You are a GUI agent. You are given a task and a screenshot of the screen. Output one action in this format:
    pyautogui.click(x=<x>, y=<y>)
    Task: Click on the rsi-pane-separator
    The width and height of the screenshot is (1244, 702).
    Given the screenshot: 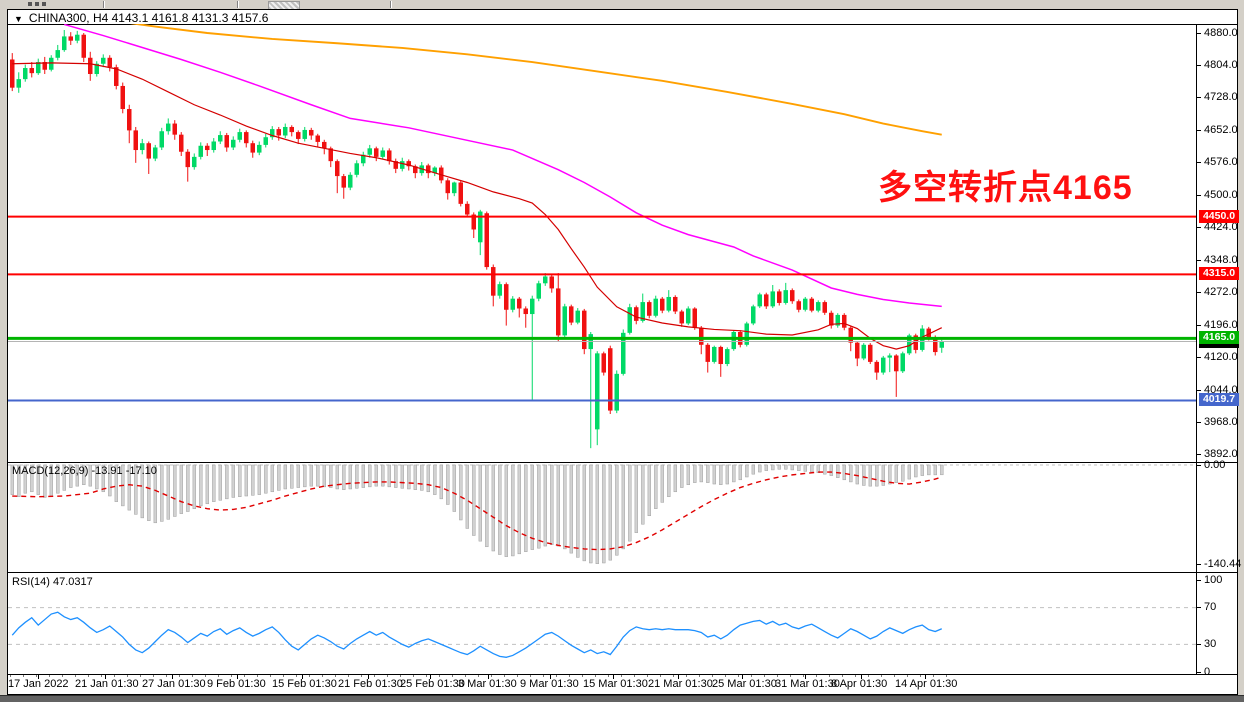 What is the action you would take?
    pyautogui.click(x=622, y=572)
    